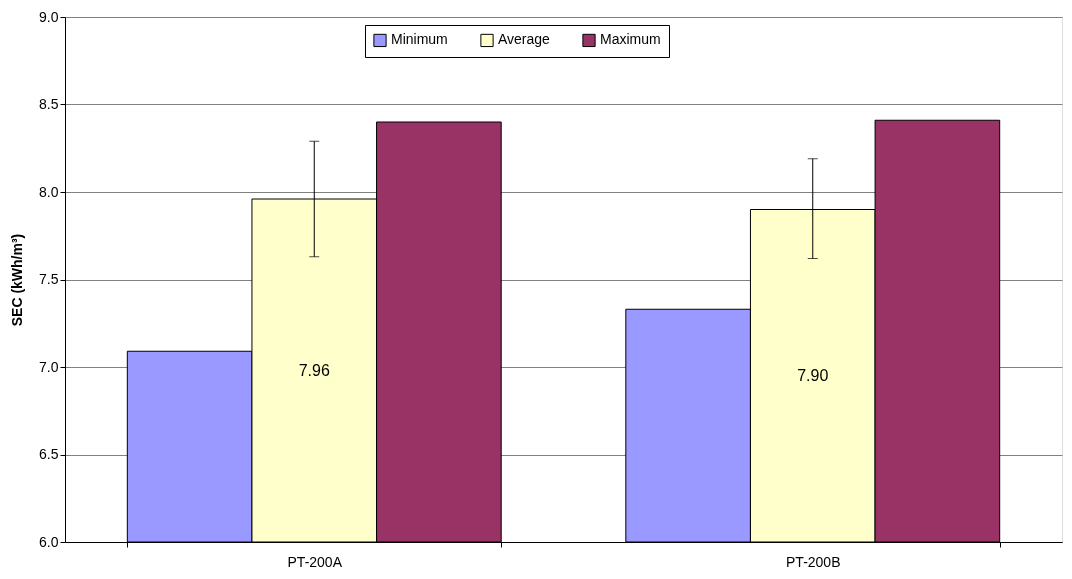 The width and height of the screenshot is (1072, 579). Describe the element at coordinates (49, 104) in the screenshot. I see `y-tick-label: 8.5` at that location.